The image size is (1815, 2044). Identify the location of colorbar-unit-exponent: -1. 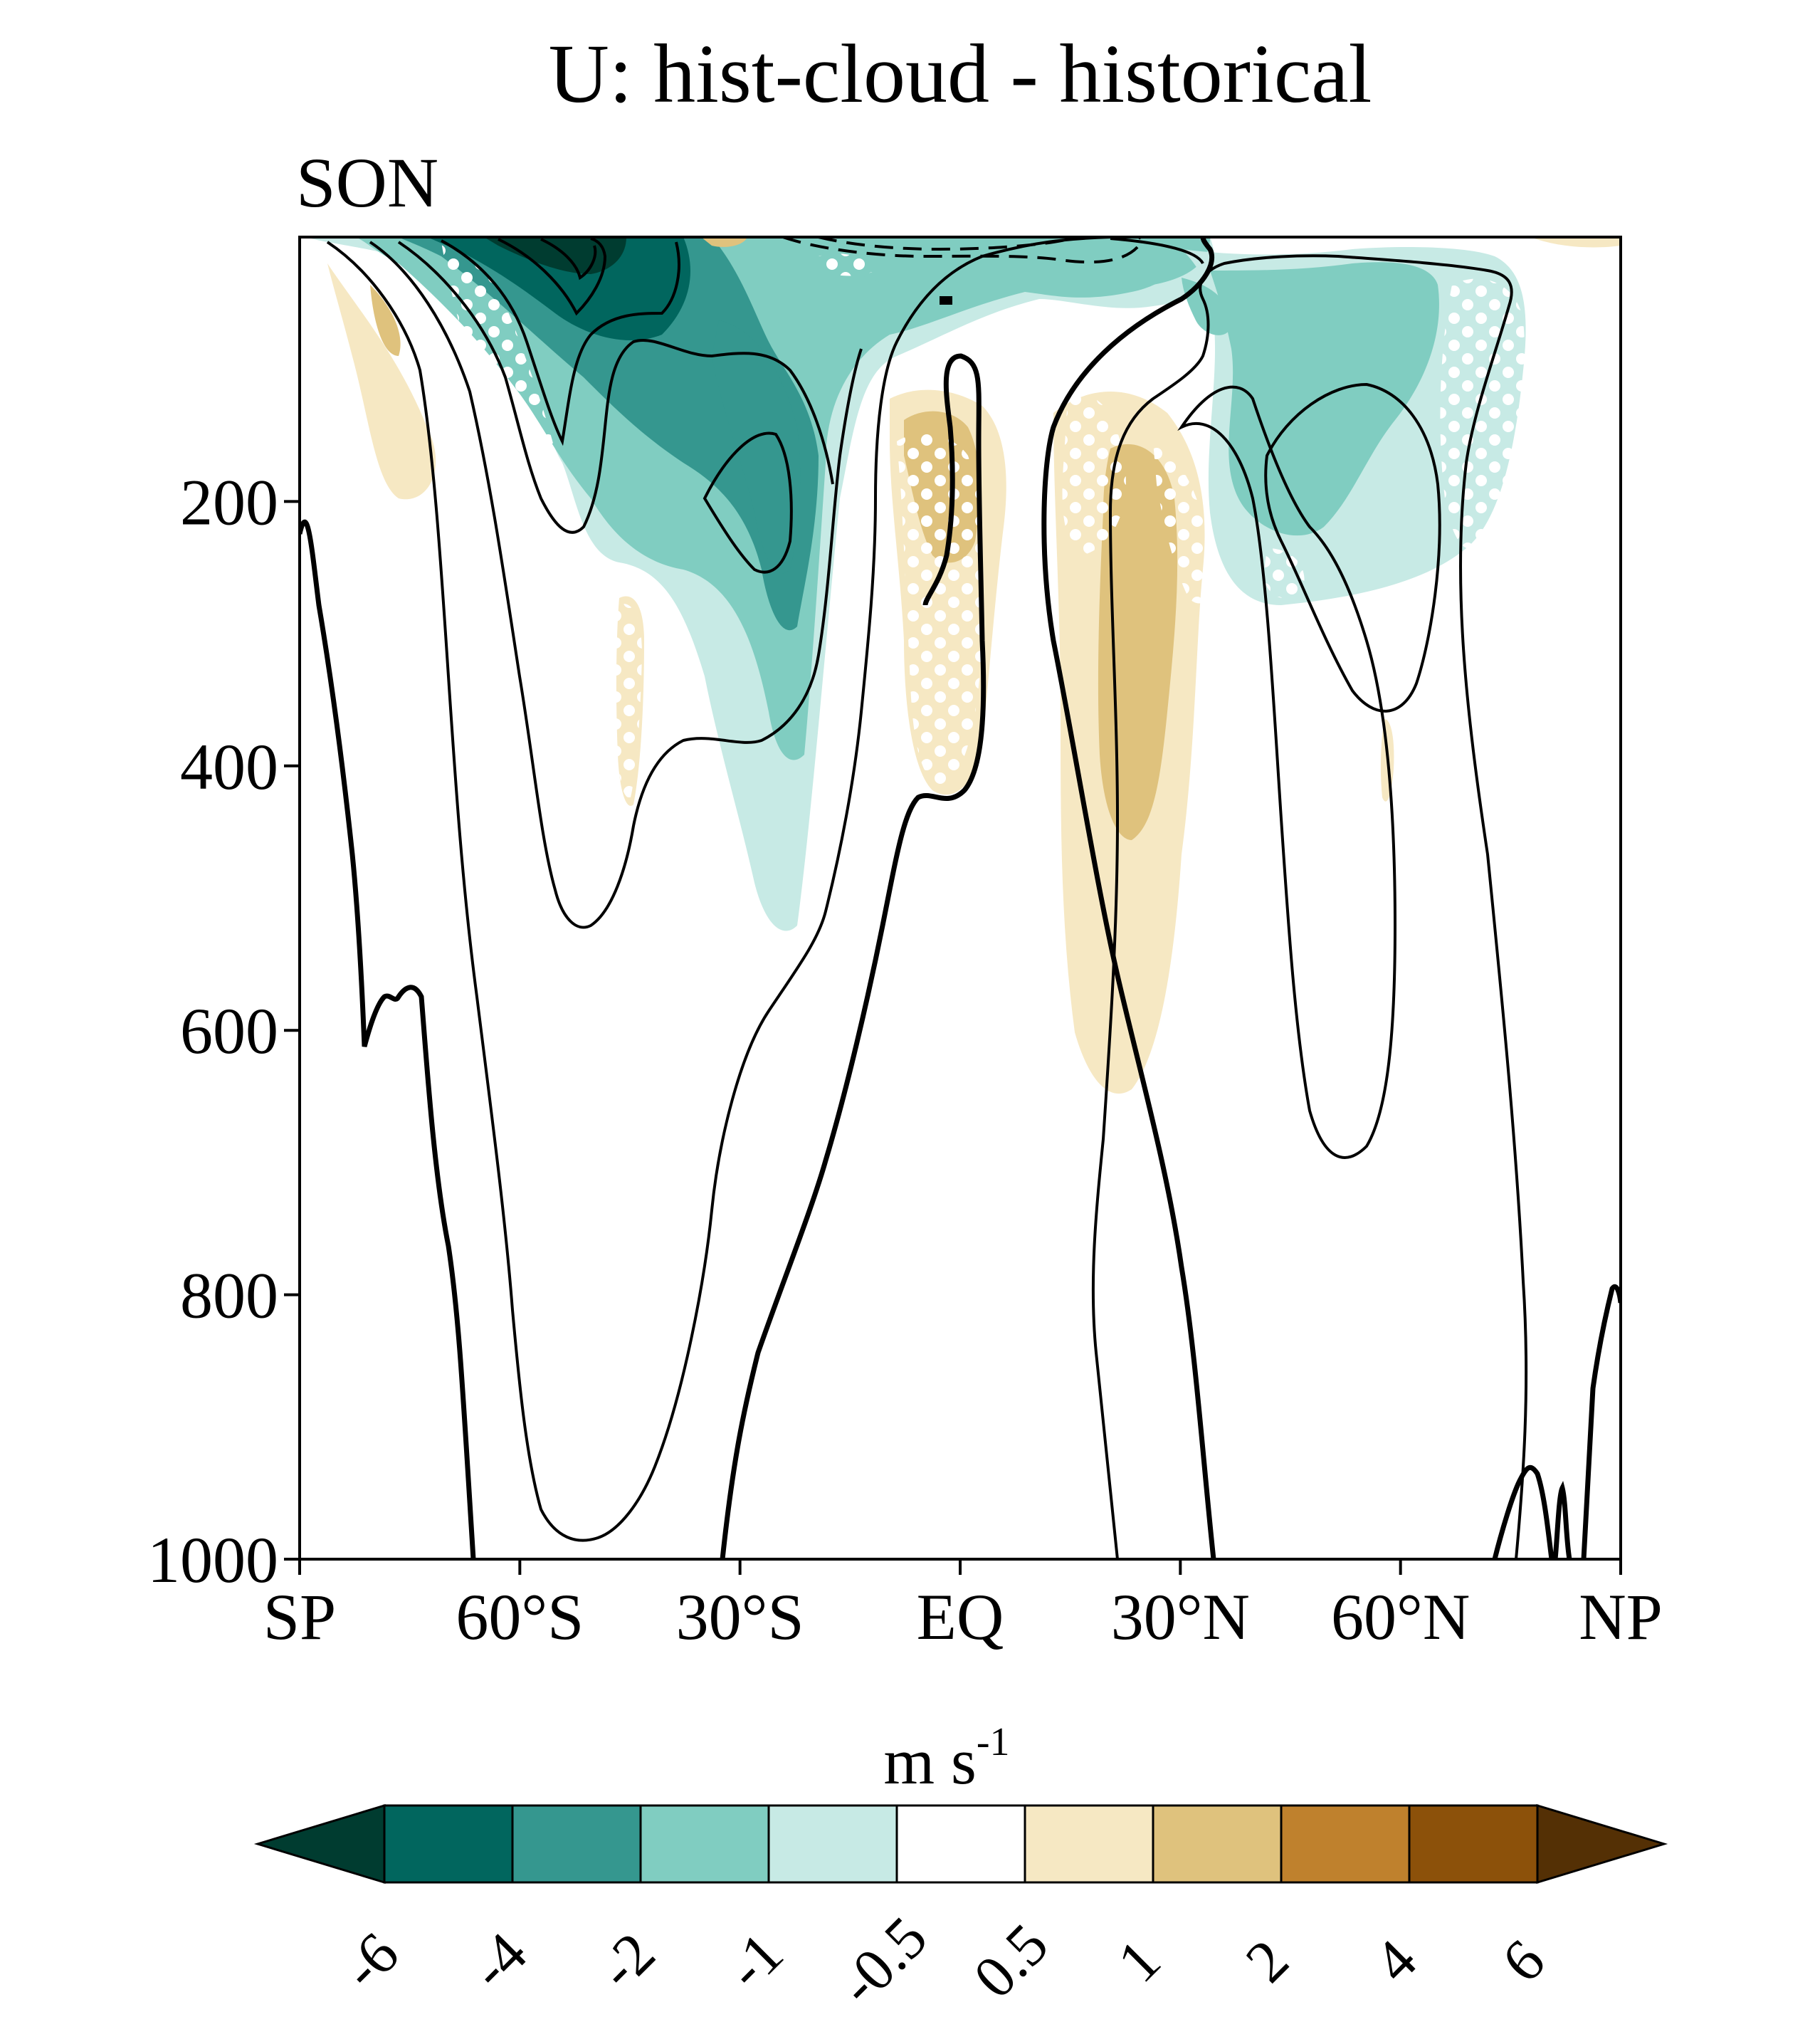
(994, 1742).